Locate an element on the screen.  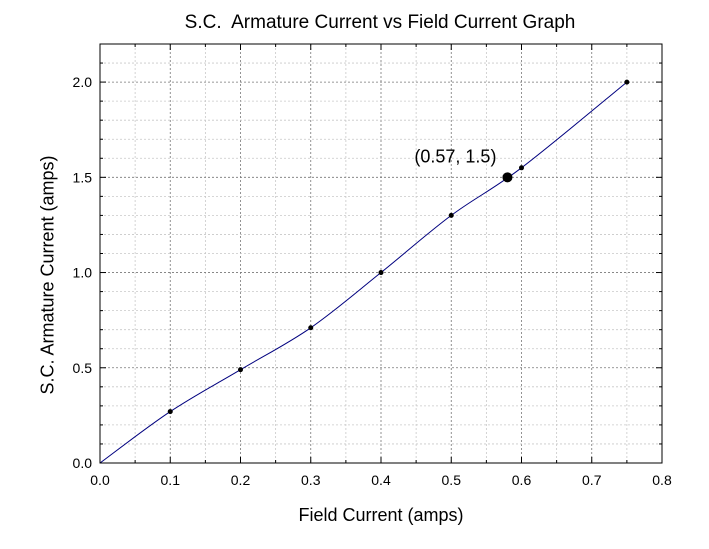
x-tick-label: 0.1 is located at coordinates (171, 480).